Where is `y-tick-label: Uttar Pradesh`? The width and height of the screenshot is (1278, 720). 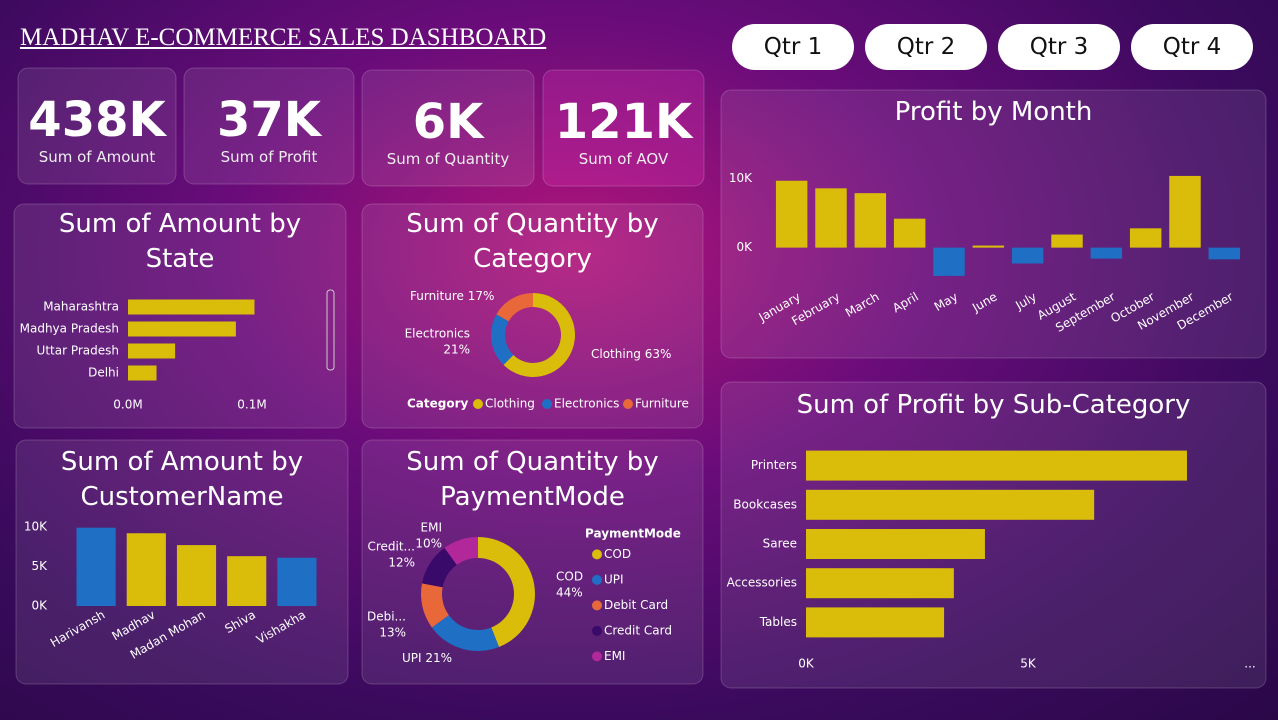 y-tick-label: Uttar Pradesh is located at coordinates (78, 351).